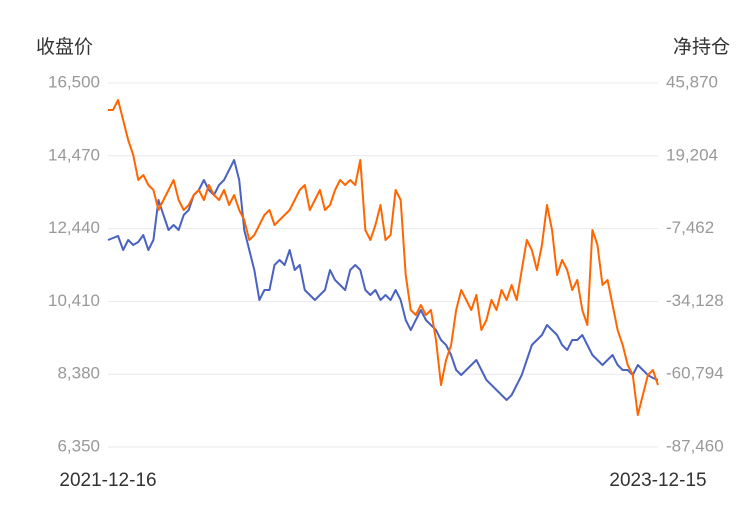 The height and width of the screenshot is (510, 750). What do you see at coordinates (695, 373) in the screenshot?
I see `y2-tick-label: -60,794` at bounding box center [695, 373].